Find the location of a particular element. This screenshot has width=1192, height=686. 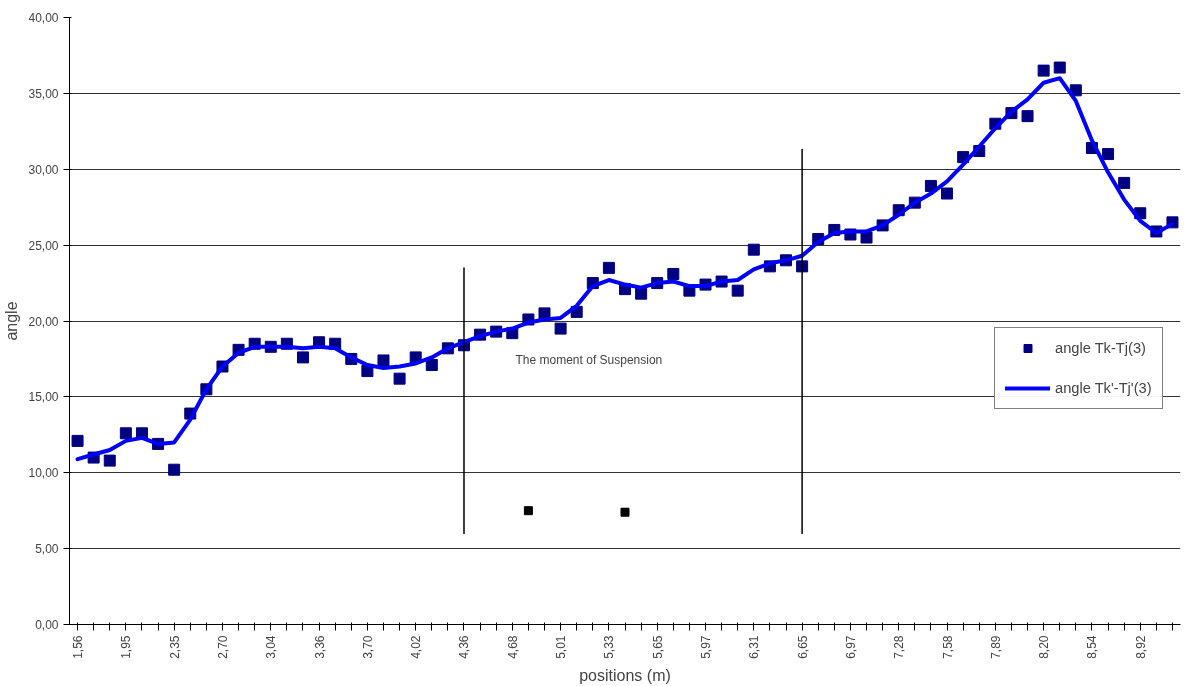

x-tick-label: 4,02 is located at coordinates (416, 647).